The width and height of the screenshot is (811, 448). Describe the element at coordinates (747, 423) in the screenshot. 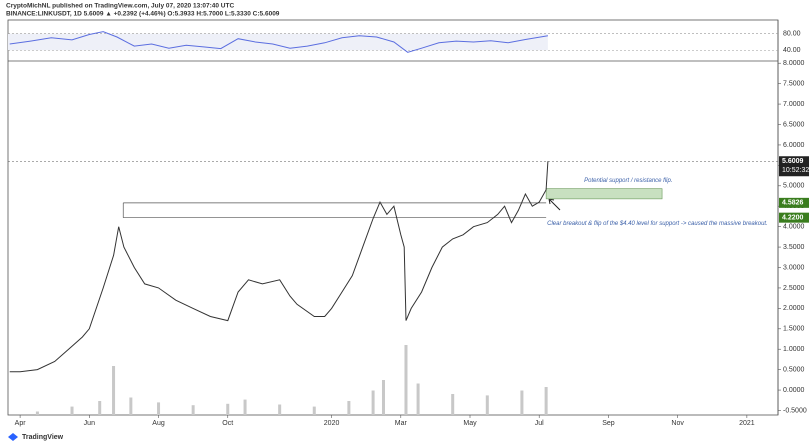

I see `x-tick-label: 2021` at that location.